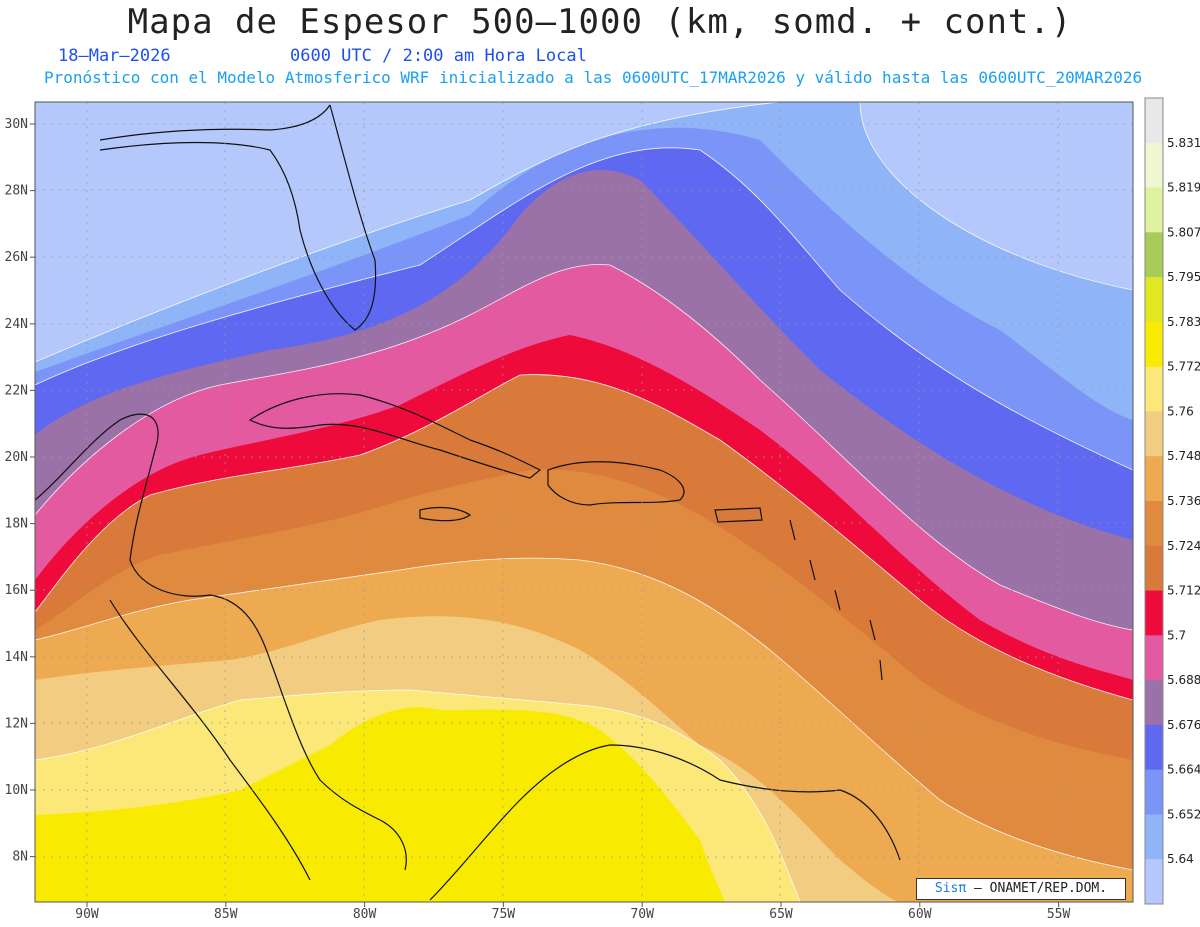 The width and height of the screenshot is (1200, 927). Describe the element at coordinates (1059, 914) in the screenshot. I see `lon-tick-label: 55W` at that location.